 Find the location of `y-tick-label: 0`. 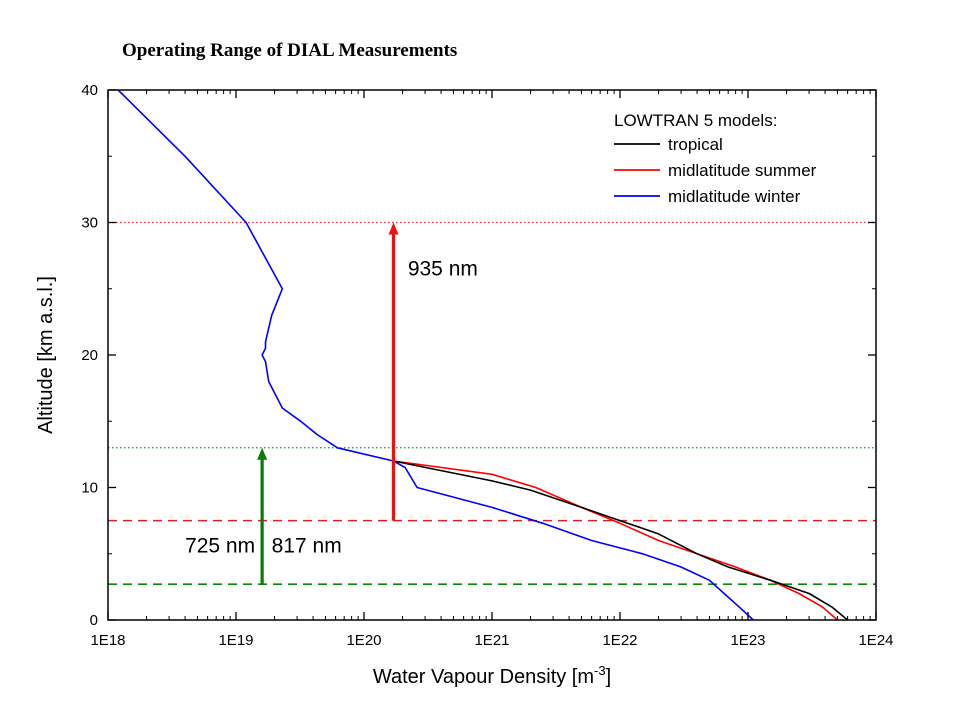

y-tick-label: 0 is located at coordinates (94, 620).